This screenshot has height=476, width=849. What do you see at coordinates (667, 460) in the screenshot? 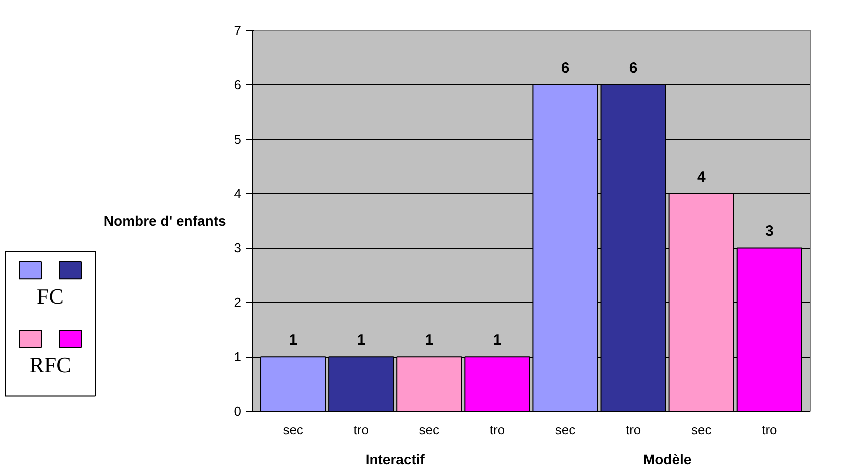
I see `text: Modèle` at bounding box center [667, 460].